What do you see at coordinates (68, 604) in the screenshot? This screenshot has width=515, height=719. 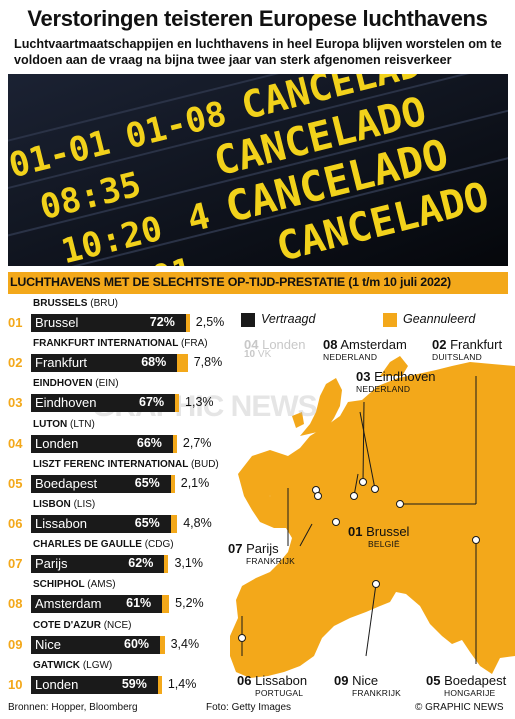 I see `bar-city-label: Amsterdam` at bounding box center [68, 604].